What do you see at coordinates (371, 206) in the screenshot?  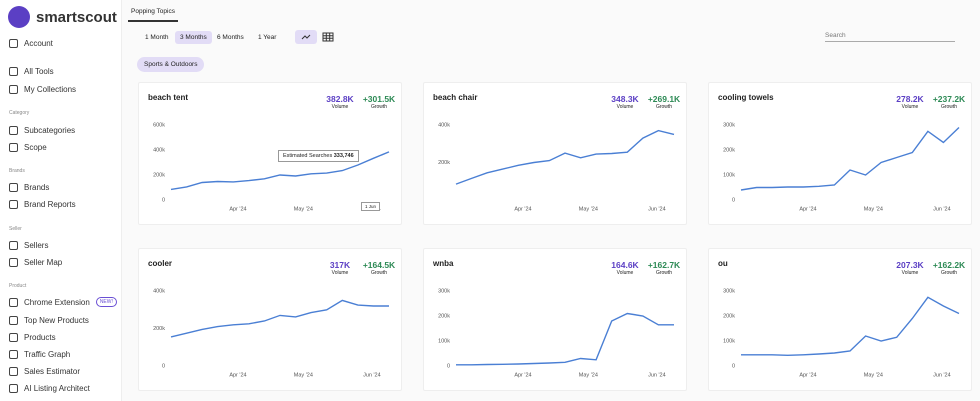 I see `tooltip-date: 1 Jun` at bounding box center [371, 206].